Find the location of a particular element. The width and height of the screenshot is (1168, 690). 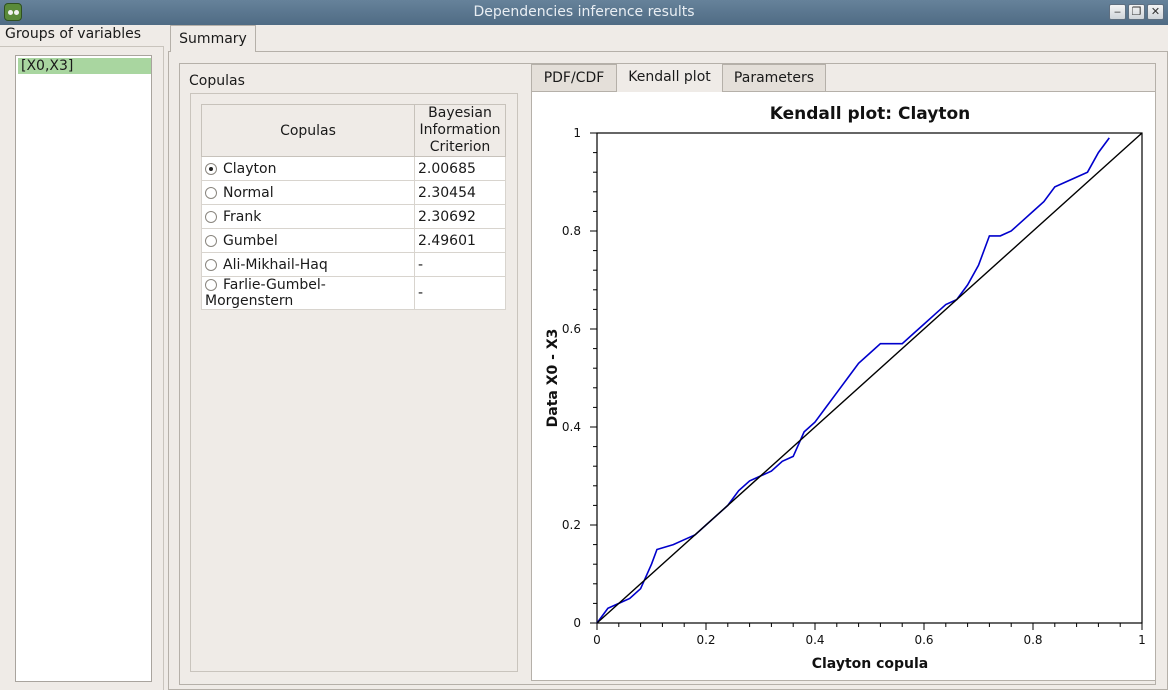

copula-name: Normal is located at coordinates (248, 192).